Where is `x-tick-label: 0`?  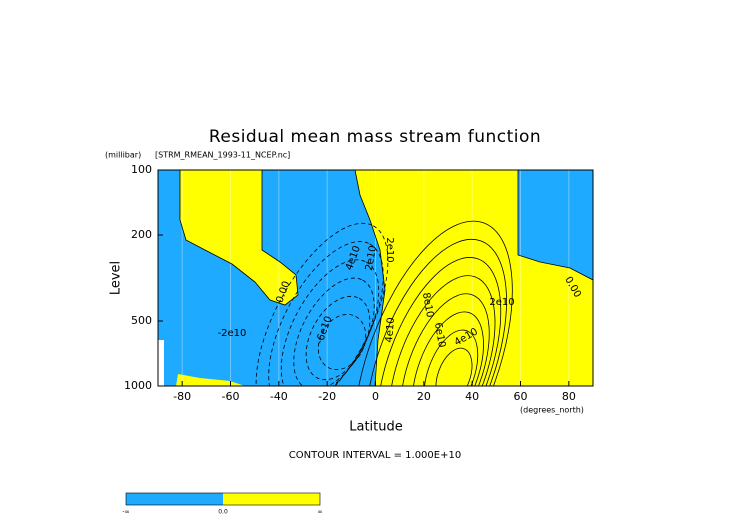 x-tick-label: 0 is located at coordinates (375, 396).